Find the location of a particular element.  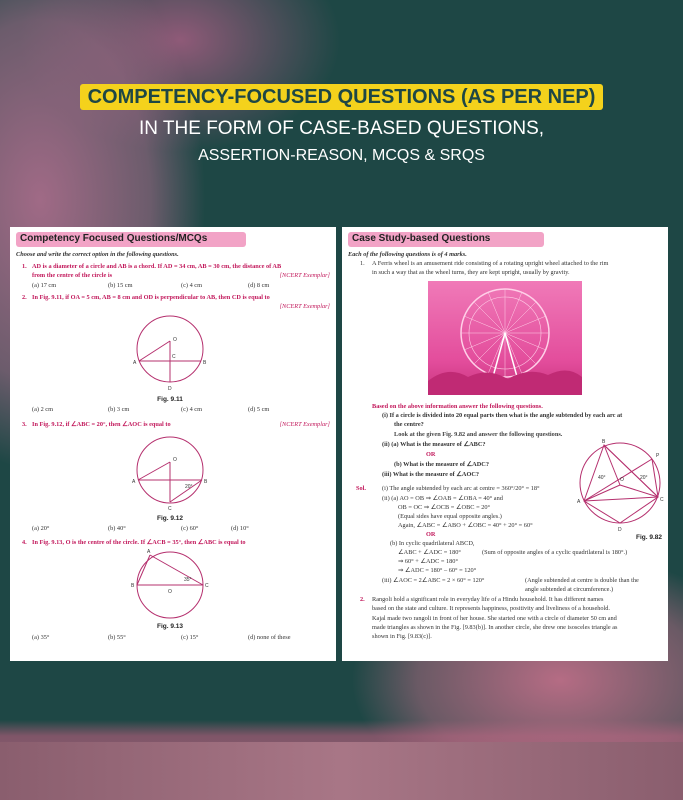

label-40: 40° is located at coordinates (602, 478).